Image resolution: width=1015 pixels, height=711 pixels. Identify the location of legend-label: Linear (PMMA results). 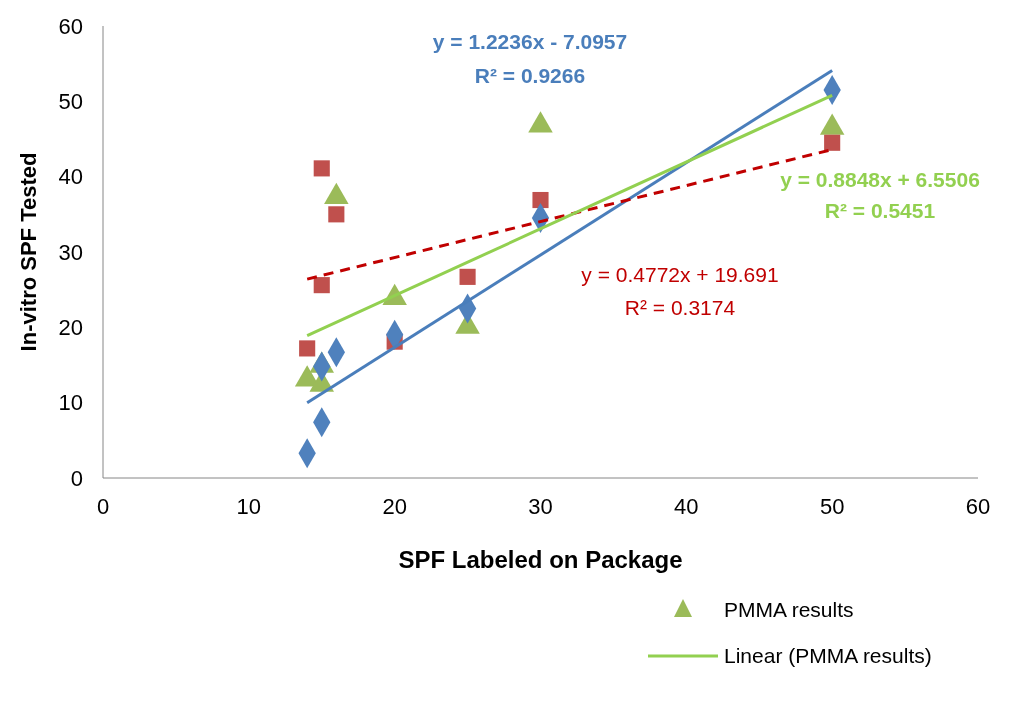
(828, 656).